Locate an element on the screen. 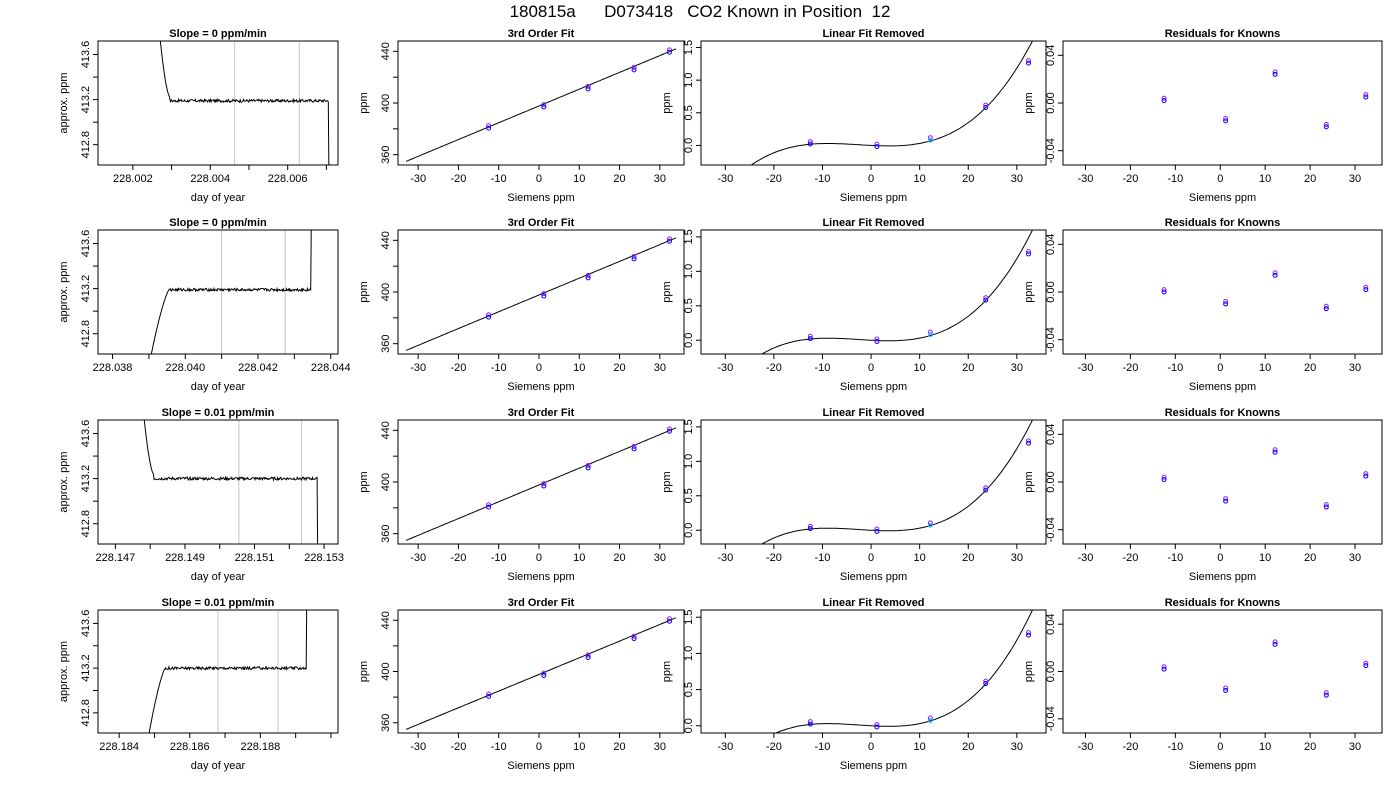 The width and height of the screenshot is (1400, 800). chart-title: 3rd Order Fit is located at coordinates (541, 603).